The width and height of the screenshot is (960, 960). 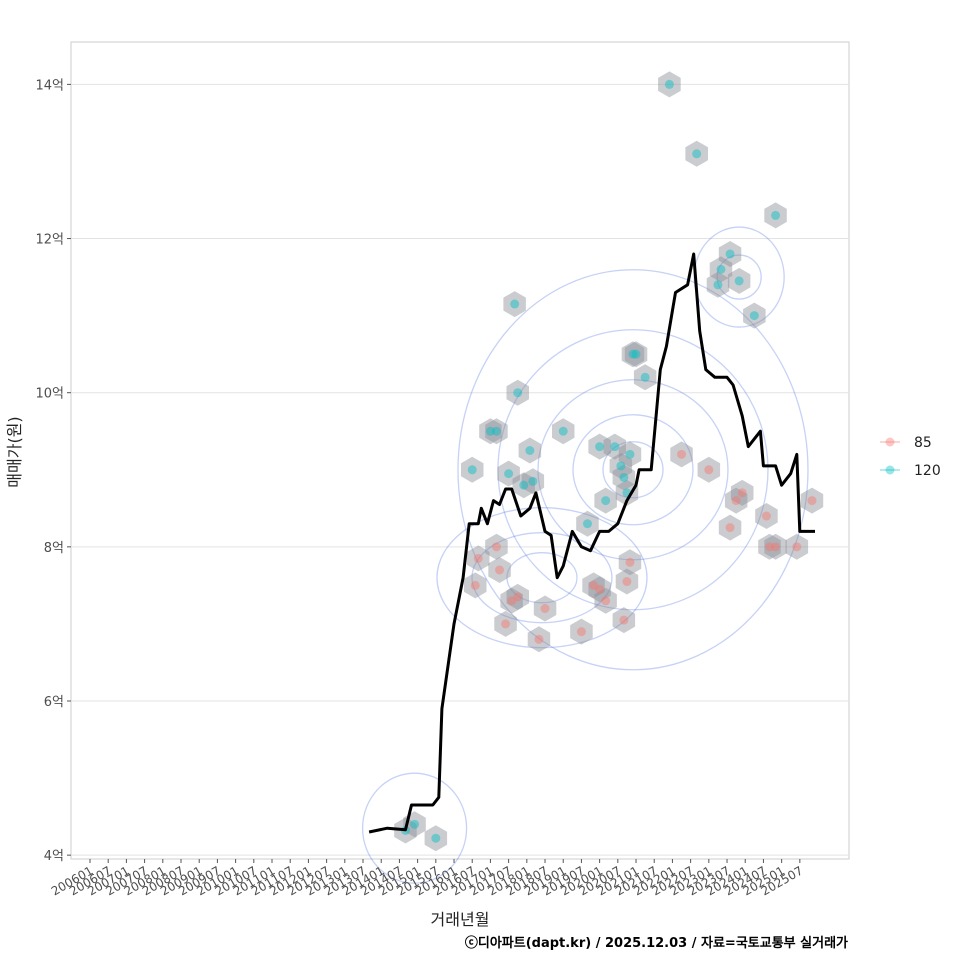 I want to click on y-tick-label: 14억, so click(x=49, y=85).